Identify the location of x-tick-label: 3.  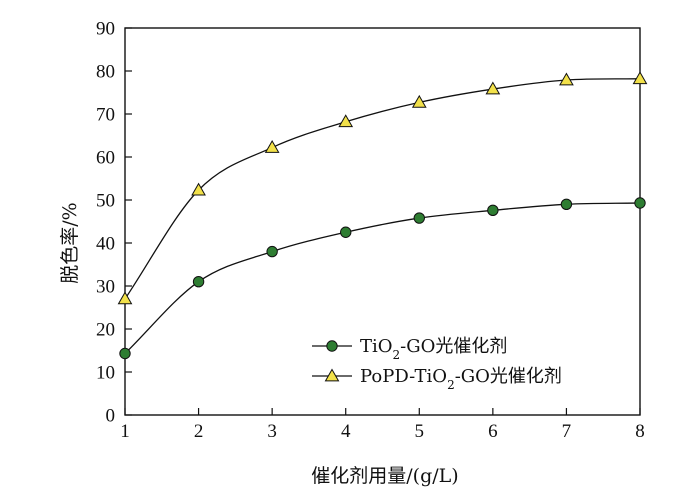
(272, 431).